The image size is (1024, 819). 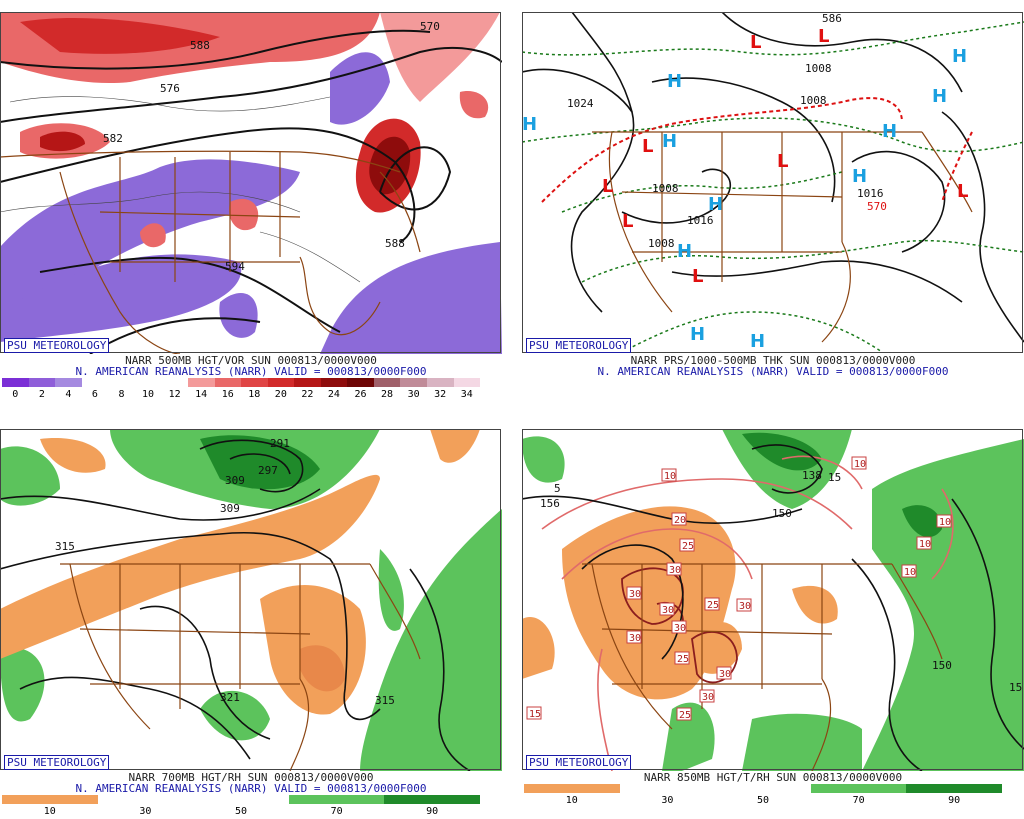 I want to click on colorbar-tick-label: 6, so click(x=94, y=394).